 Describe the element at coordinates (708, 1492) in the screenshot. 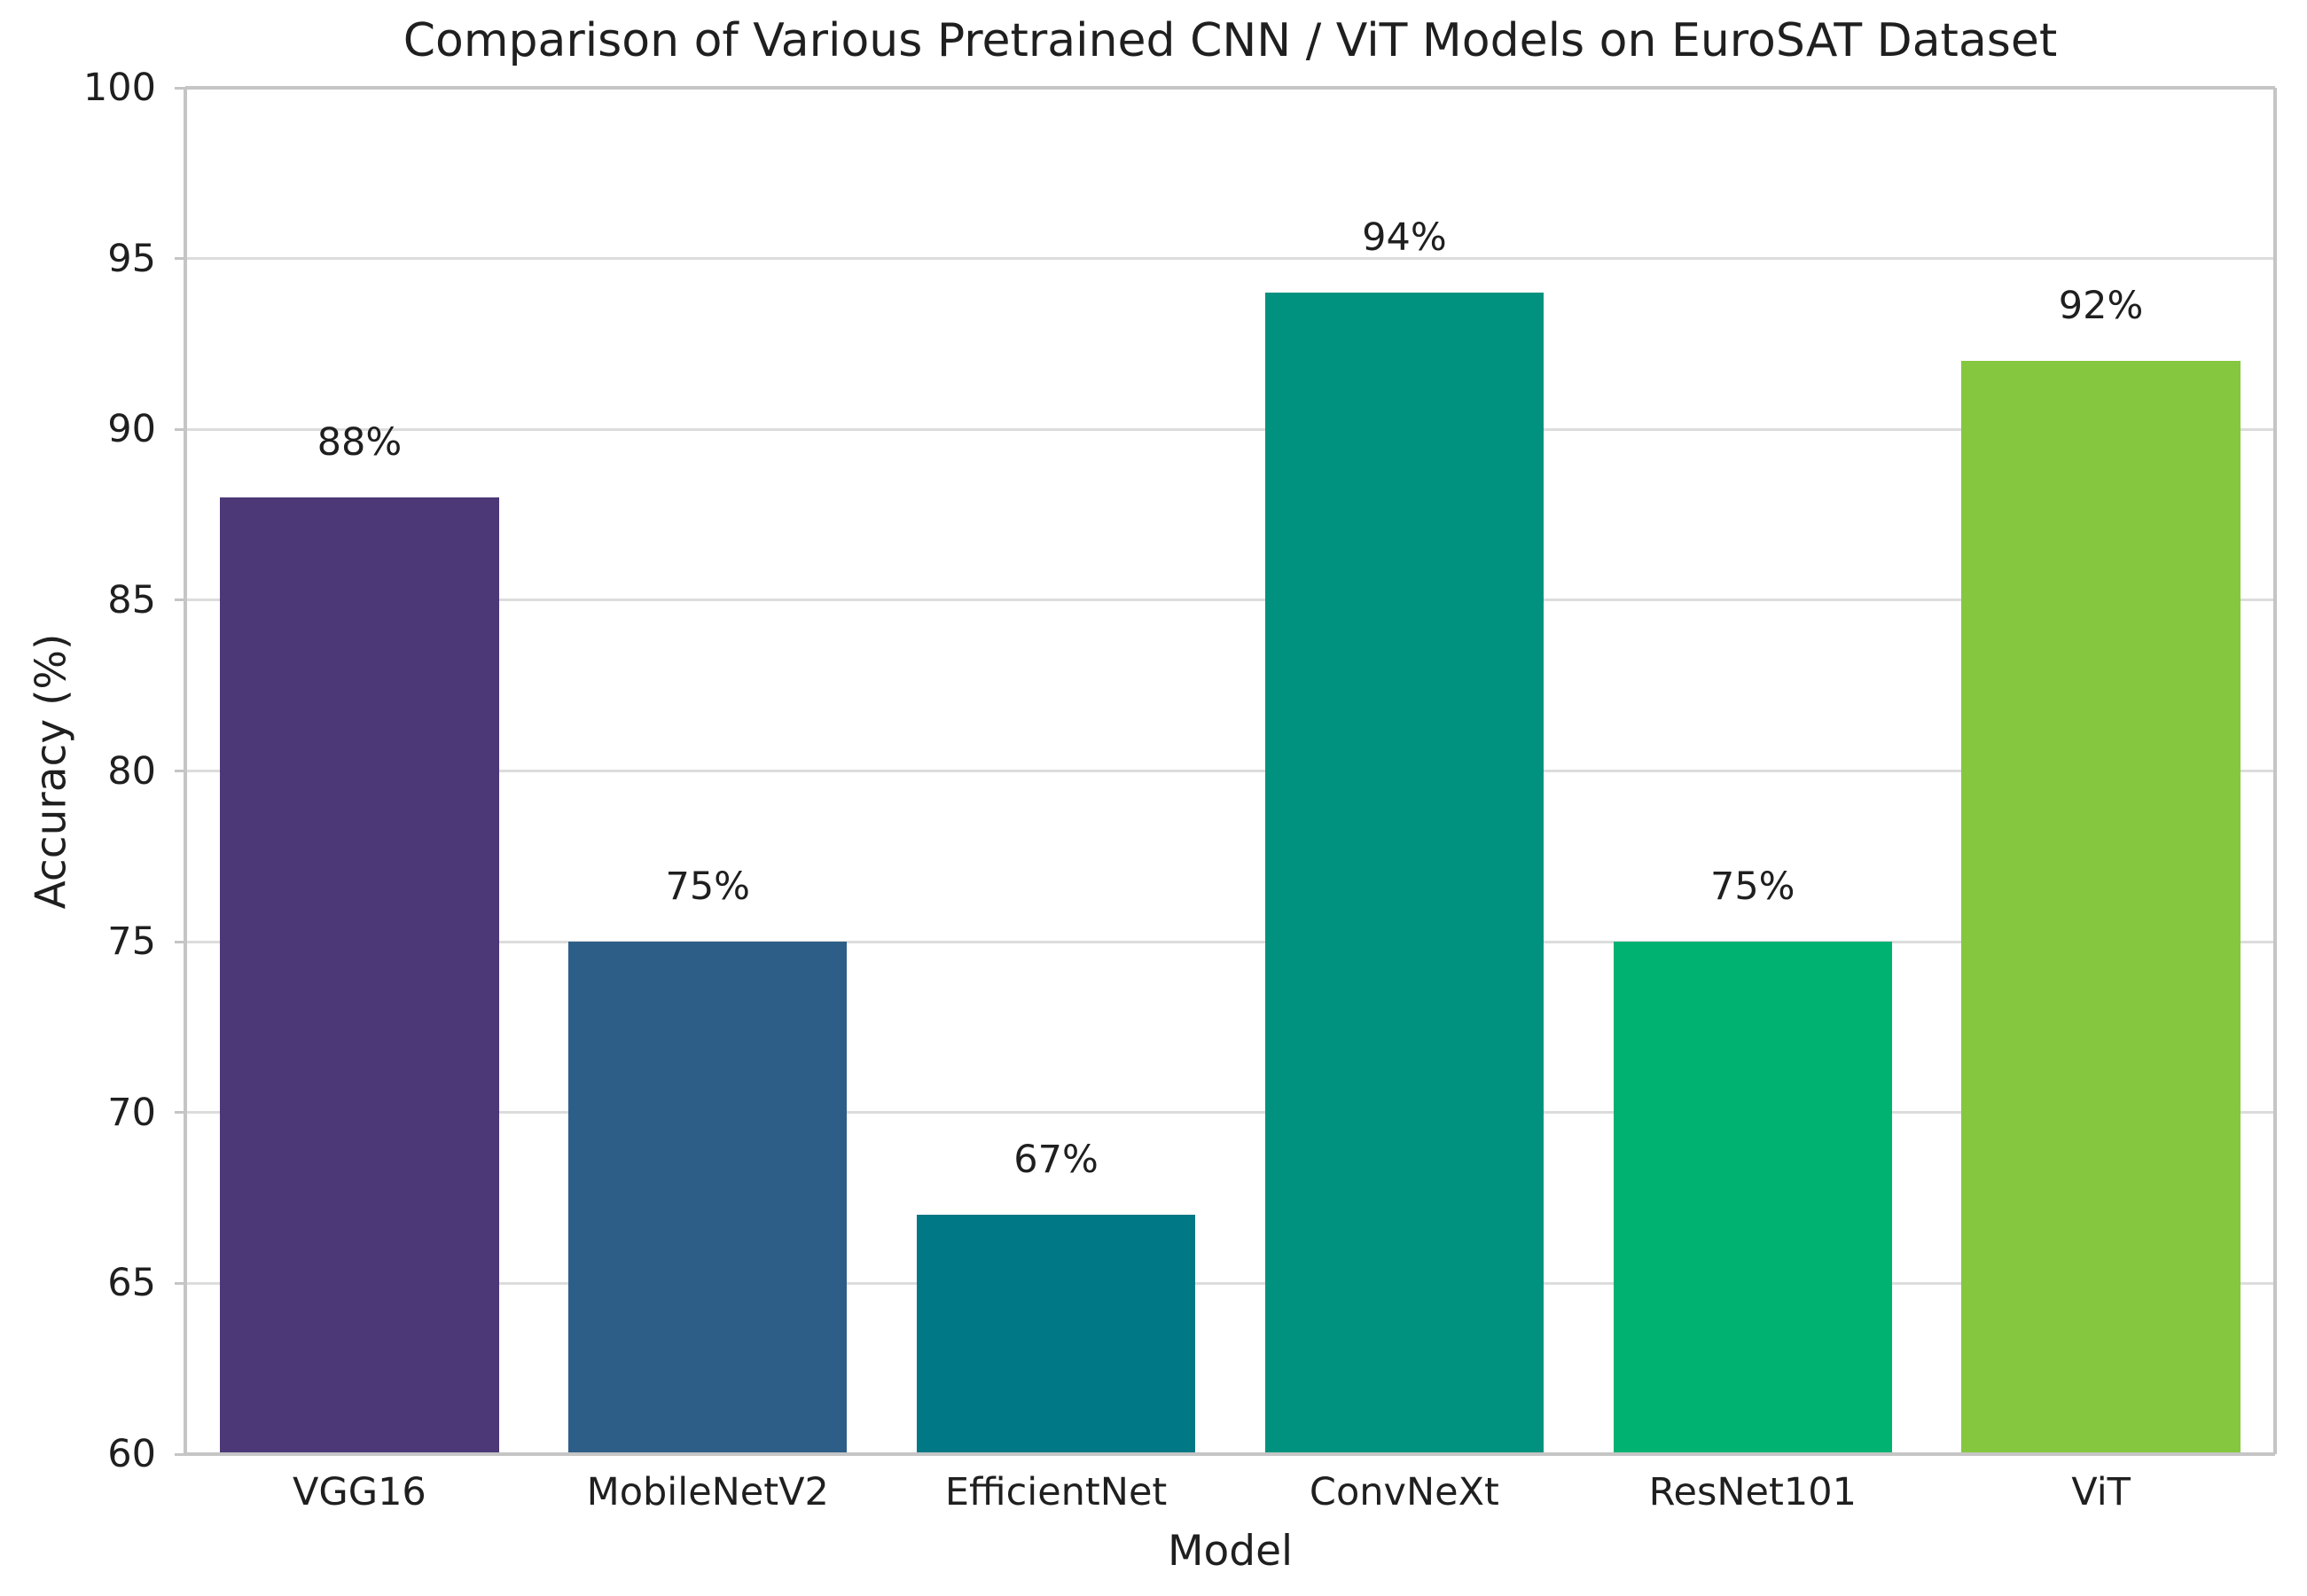

I see `x-tick-label-mobilenetv2: MobileNetV2` at that location.